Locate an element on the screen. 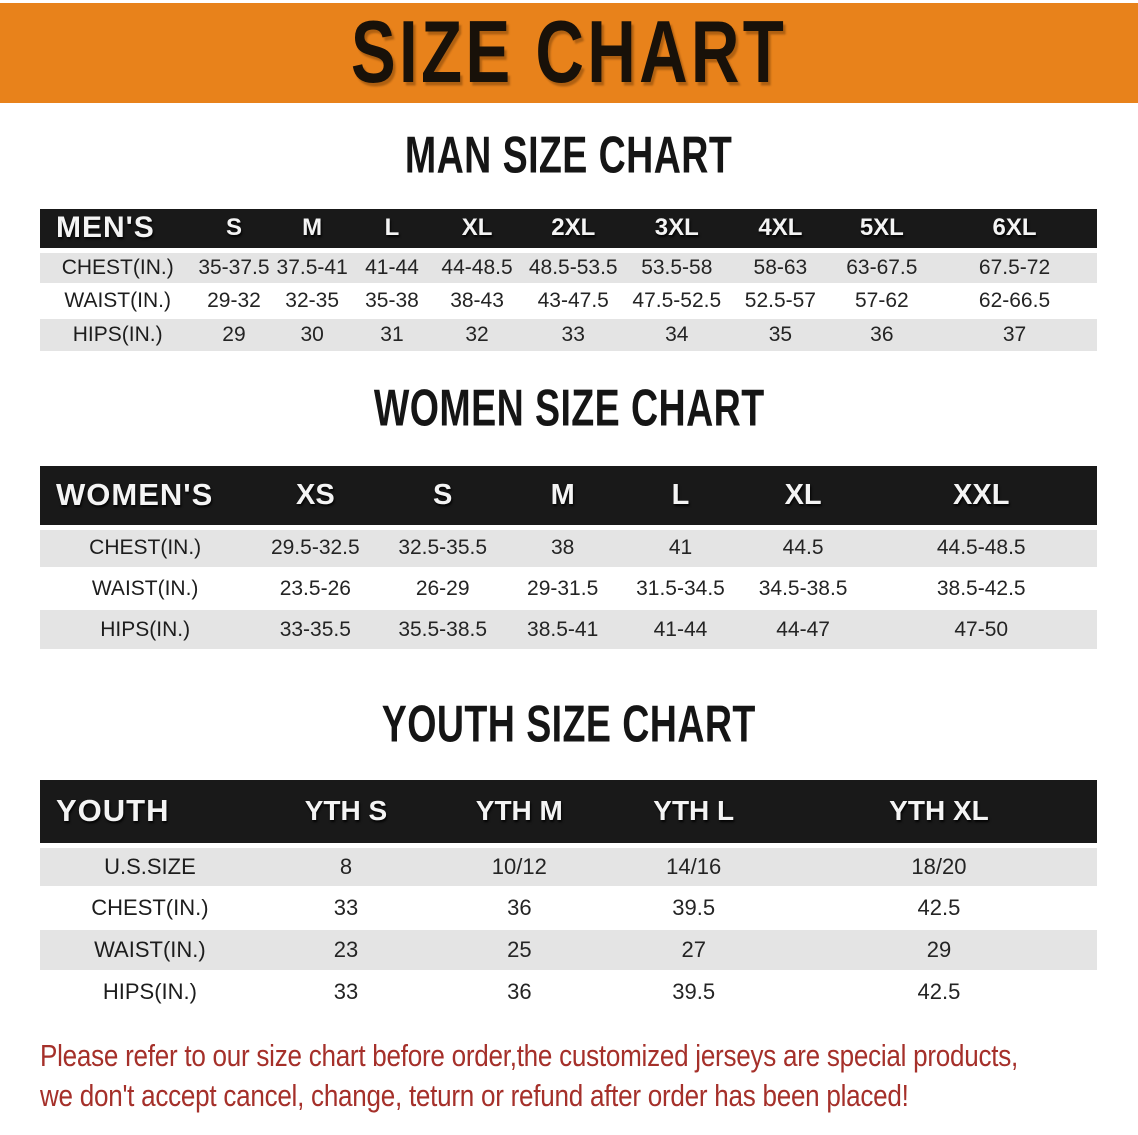  table-cell: 32-35 is located at coordinates (312, 301).